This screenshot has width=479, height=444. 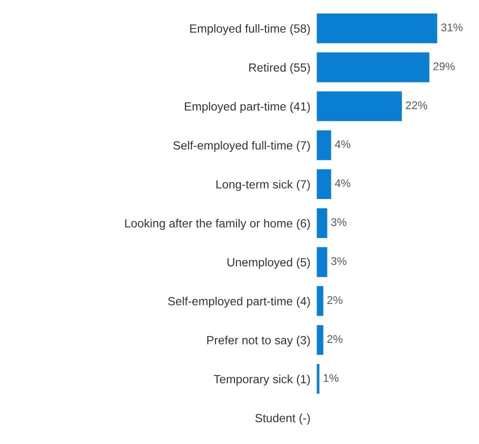 What do you see at coordinates (279, 68) in the screenshot?
I see `y-tick-label: Retired (55)` at bounding box center [279, 68].